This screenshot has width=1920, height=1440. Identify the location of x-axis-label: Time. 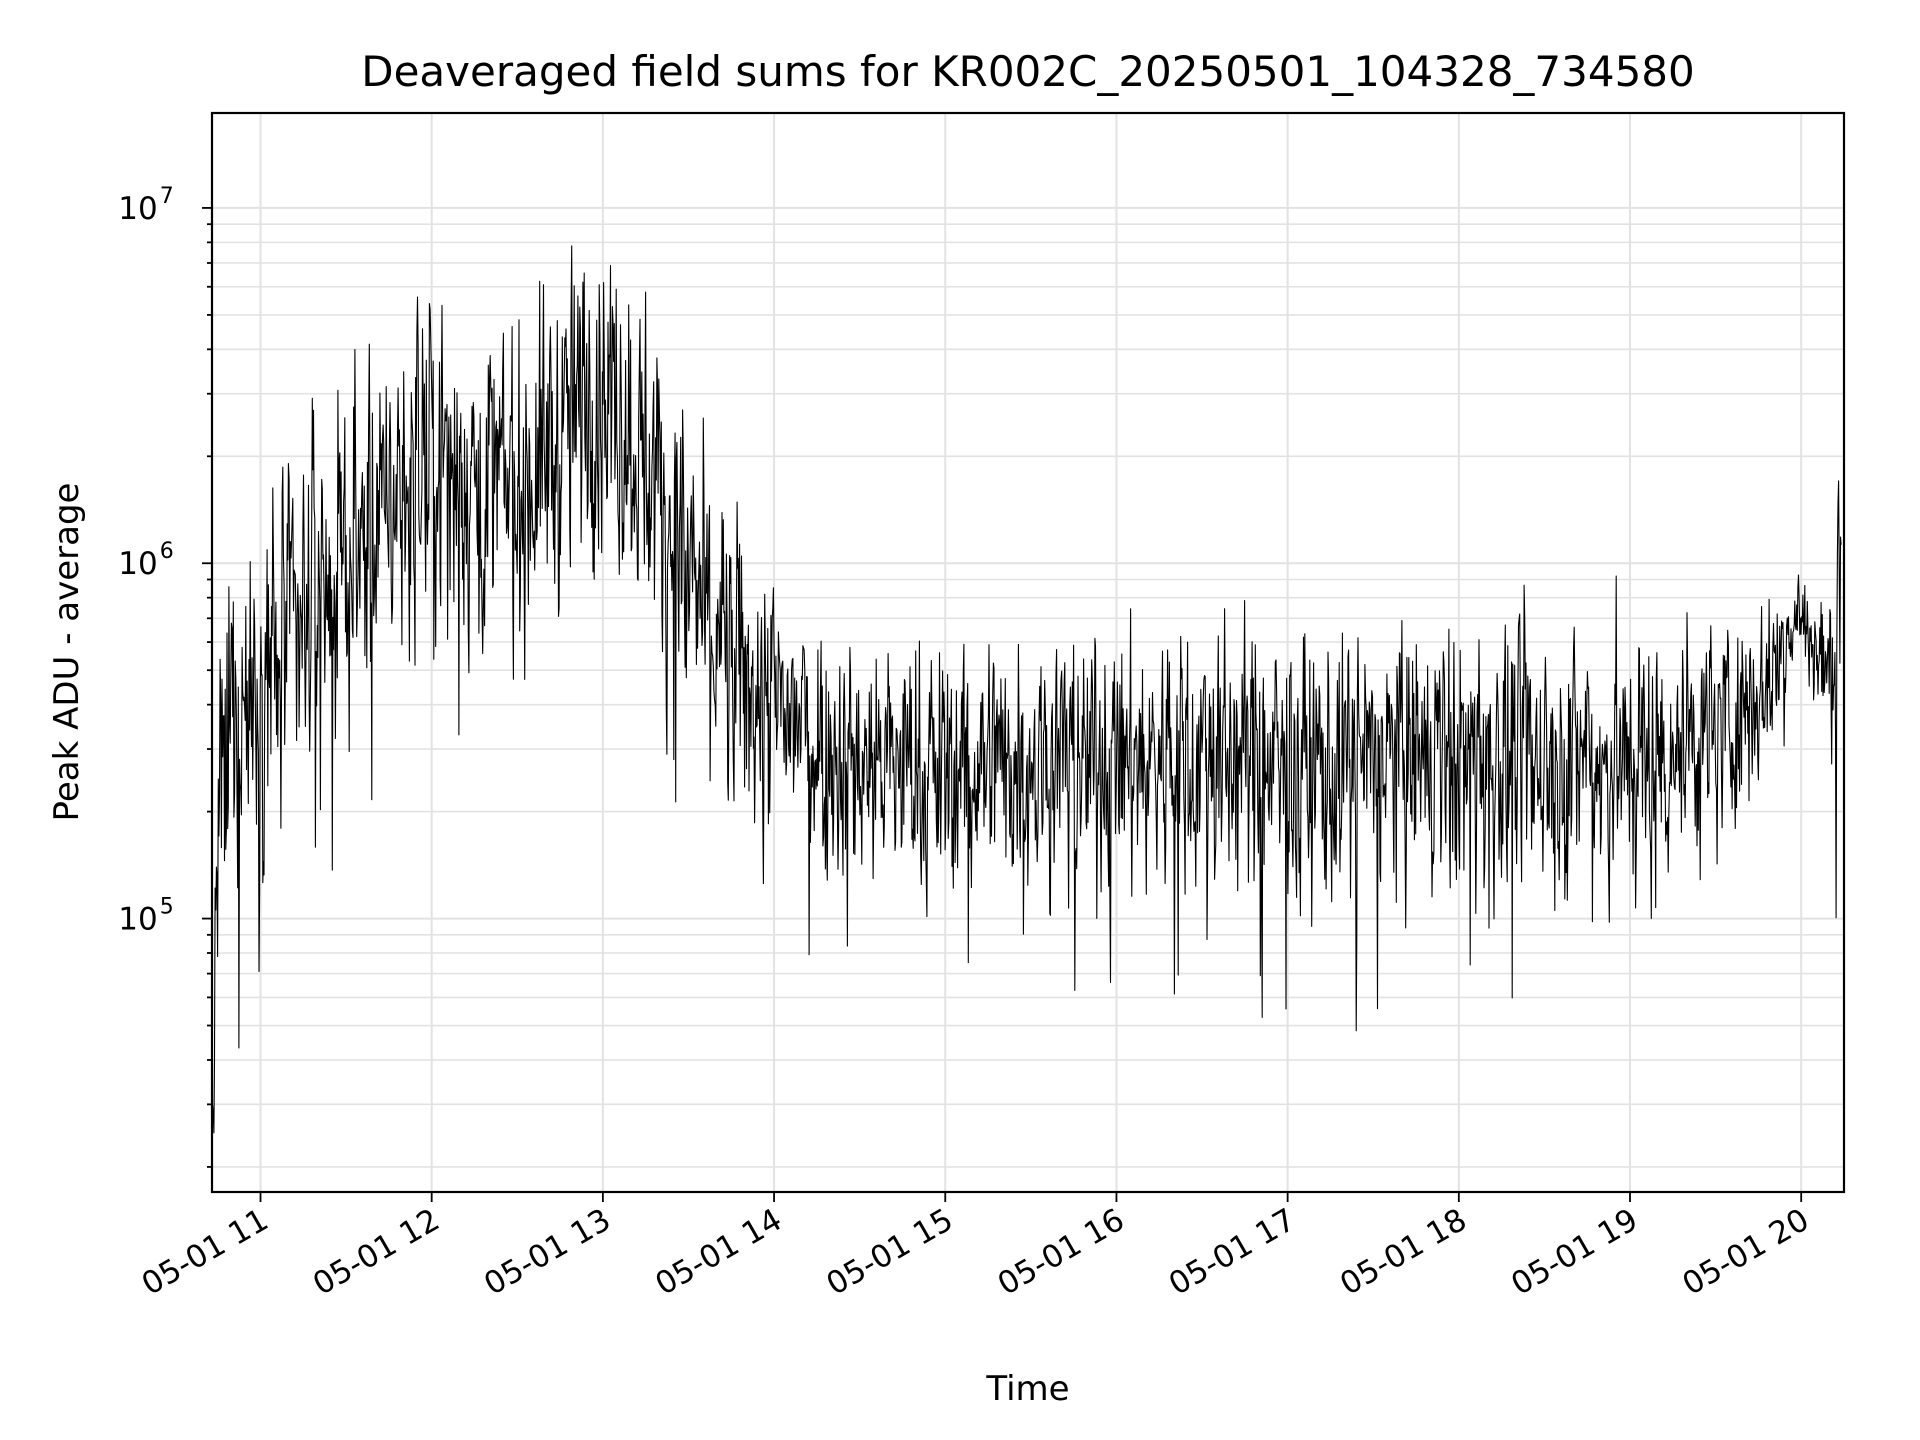
(1027, 1389).